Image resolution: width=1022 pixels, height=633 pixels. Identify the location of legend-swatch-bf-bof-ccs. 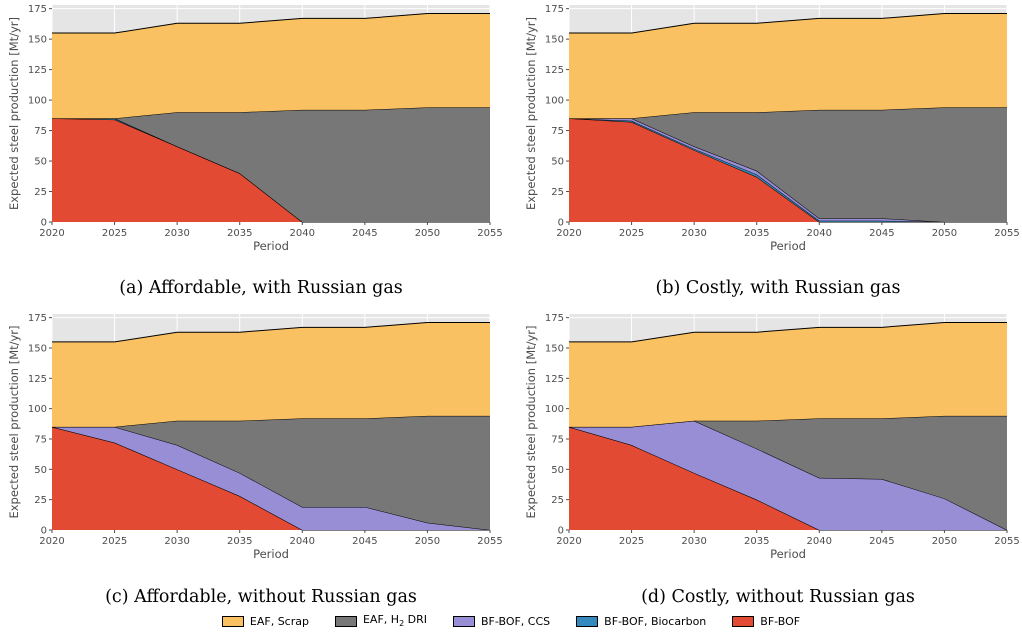
(464, 621).